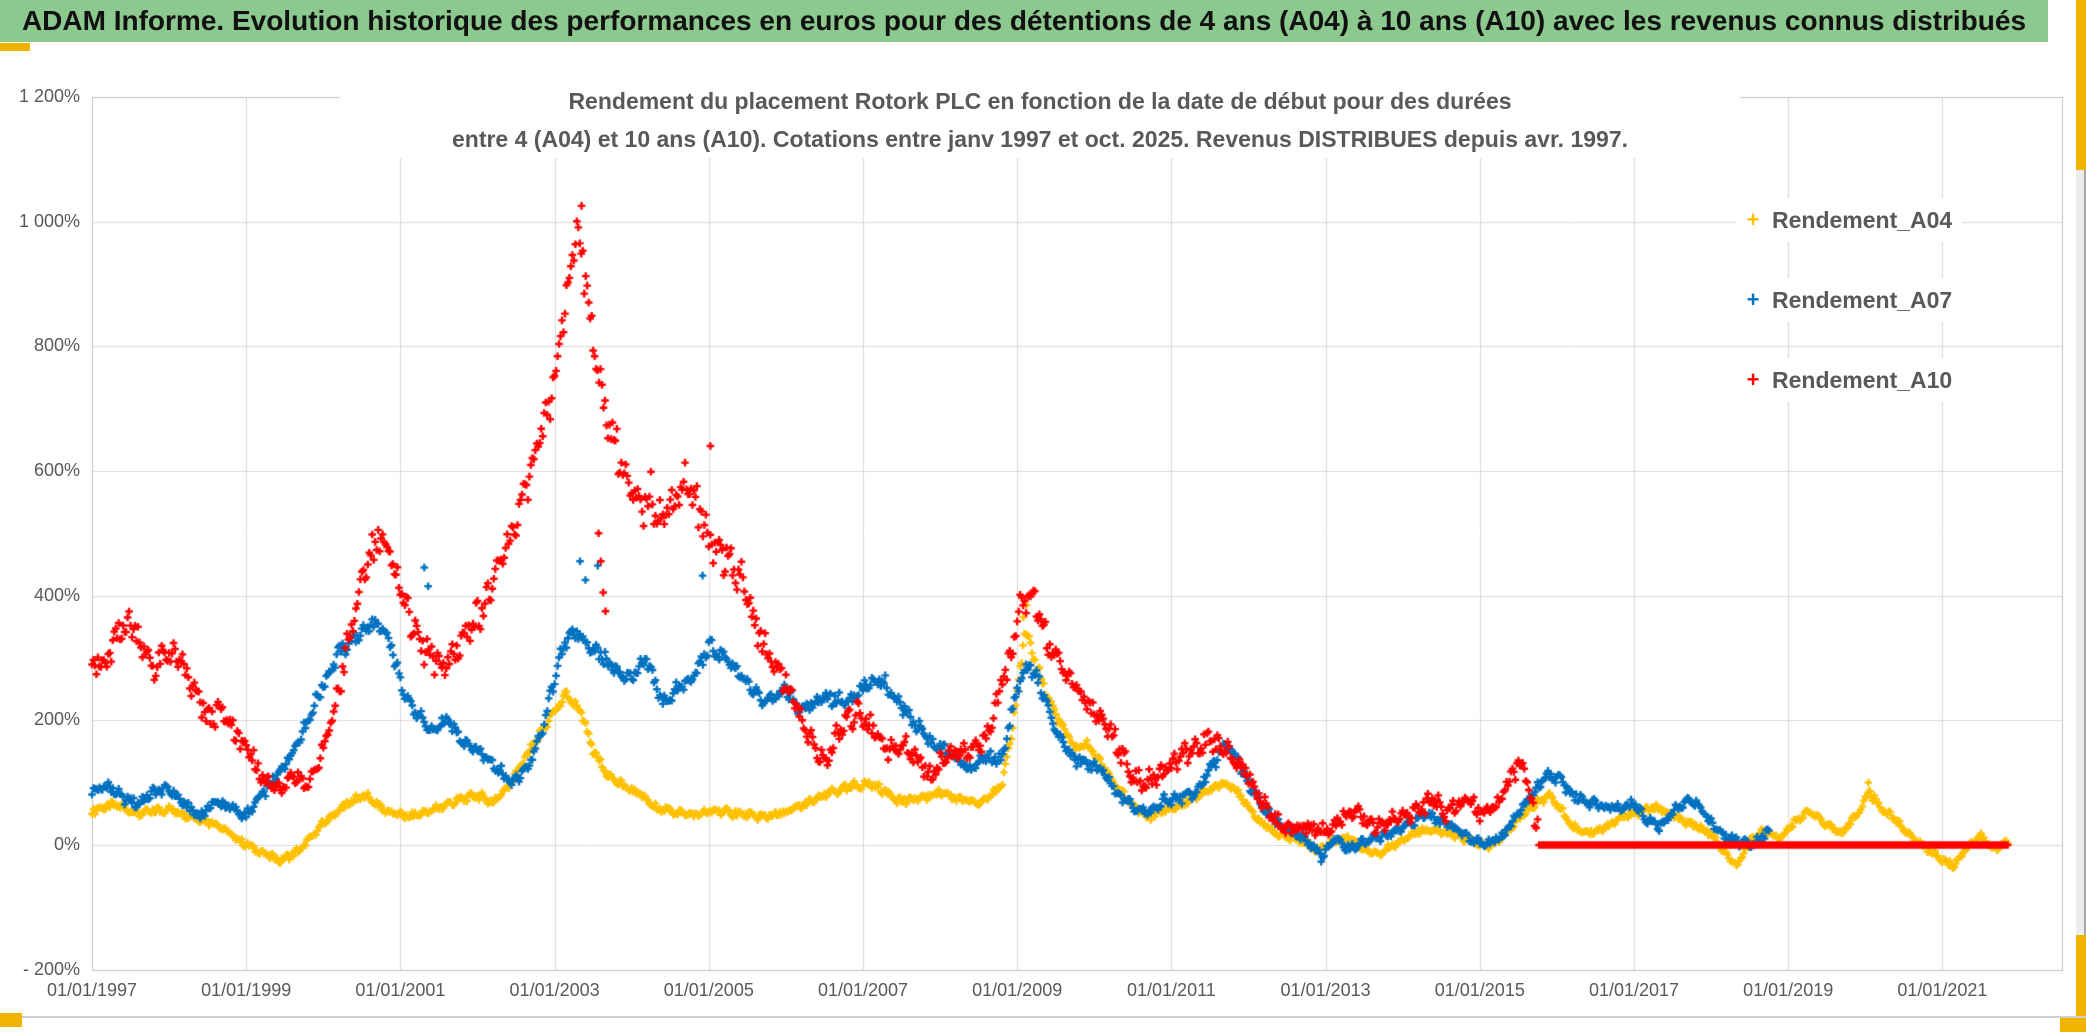 This screenshot has width=2086, height=1032. Describe the element at coordinates (66, 844) in the screenshot. I see `y-tick-label: 0%` at that location.